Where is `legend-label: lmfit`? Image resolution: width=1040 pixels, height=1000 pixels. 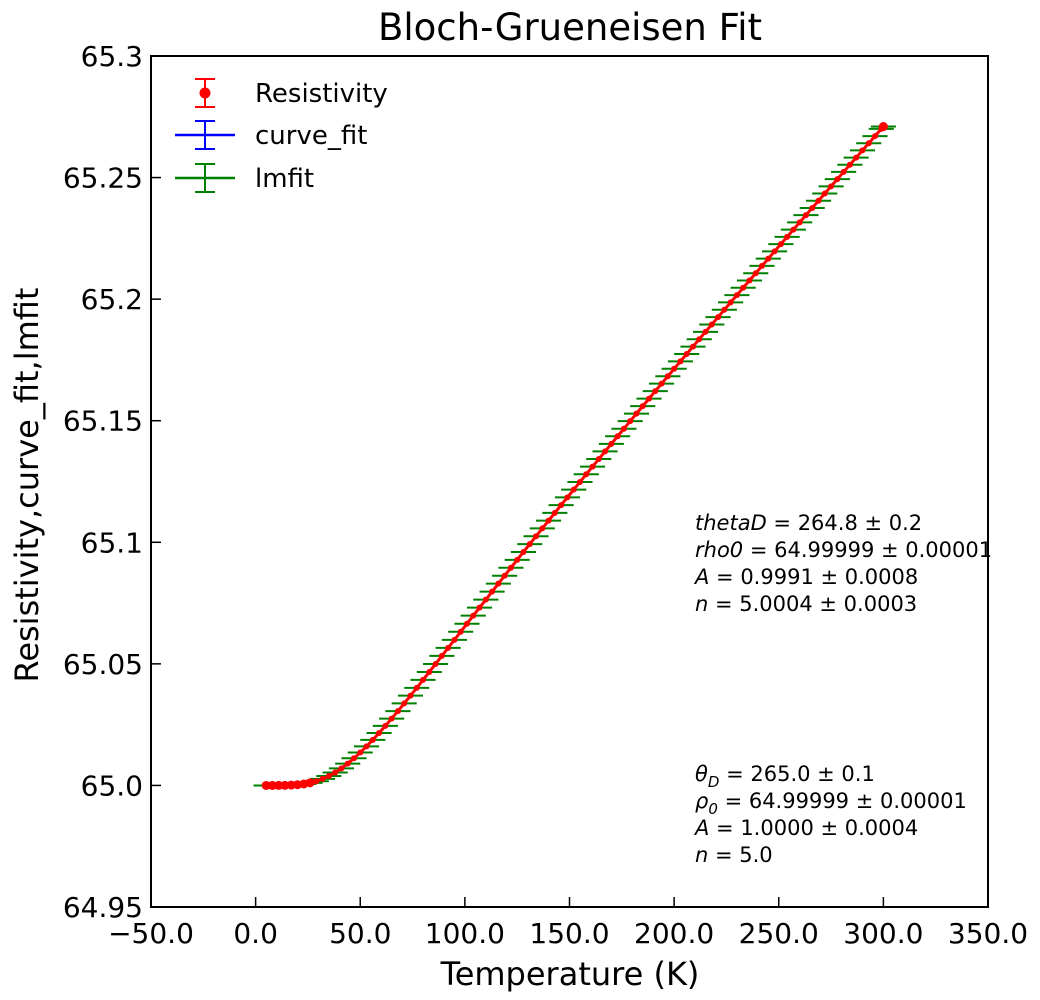
legend-label: lmfit is located at coordinates (284, 179).